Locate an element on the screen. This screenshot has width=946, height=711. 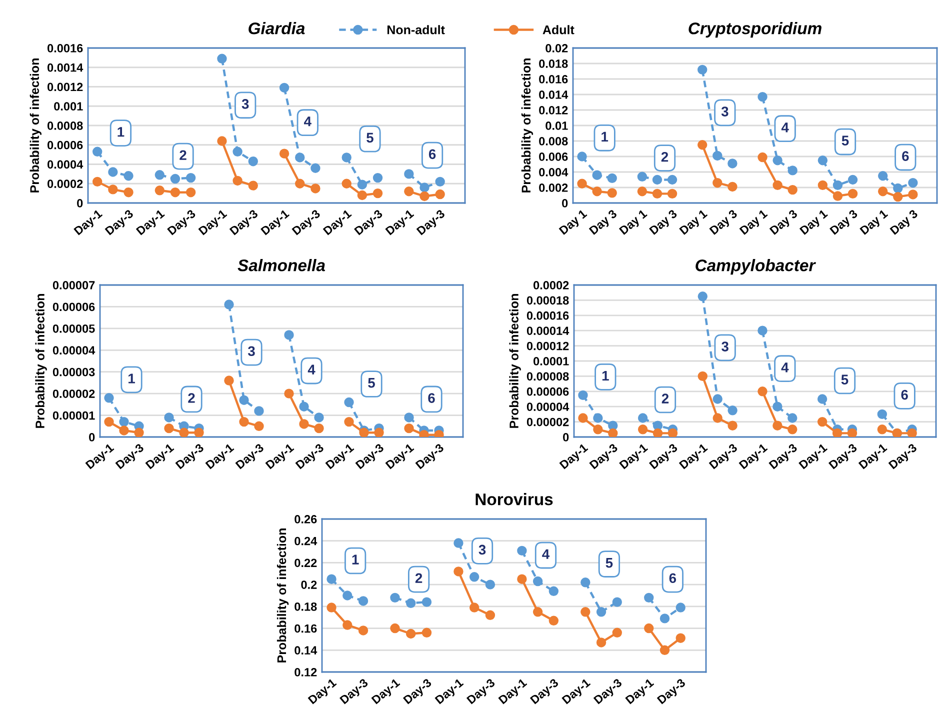
y-tick-label: 0.01 is located at coordinates (557, 126).